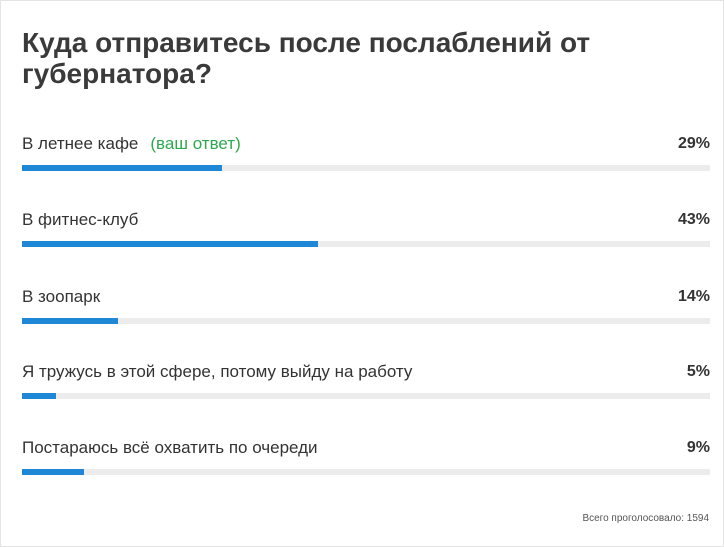 This screenshot has width=724, height=547. Describe the element at coordinates (366, 233) in the screenshot. I see `poll-option: В фитнес-клуб 43%` at that location.